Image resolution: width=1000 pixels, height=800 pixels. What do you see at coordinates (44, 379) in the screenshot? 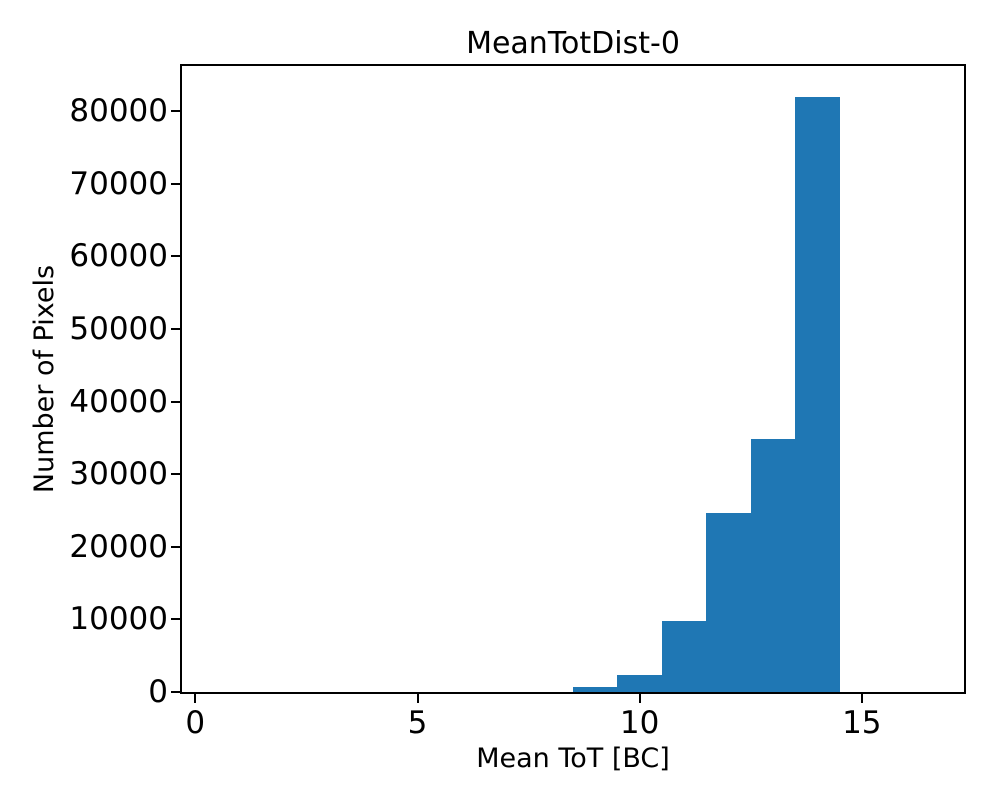
I see `y-axis-label: Number of Pixels` at bounding box center [44, 379].